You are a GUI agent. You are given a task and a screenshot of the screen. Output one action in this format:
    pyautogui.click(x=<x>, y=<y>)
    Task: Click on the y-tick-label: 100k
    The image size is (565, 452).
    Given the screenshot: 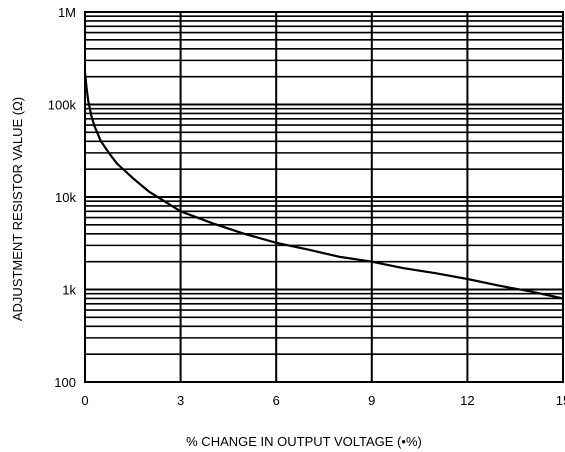 What is the action you would take?
    pyautogui.click(x=62, y=105)
    